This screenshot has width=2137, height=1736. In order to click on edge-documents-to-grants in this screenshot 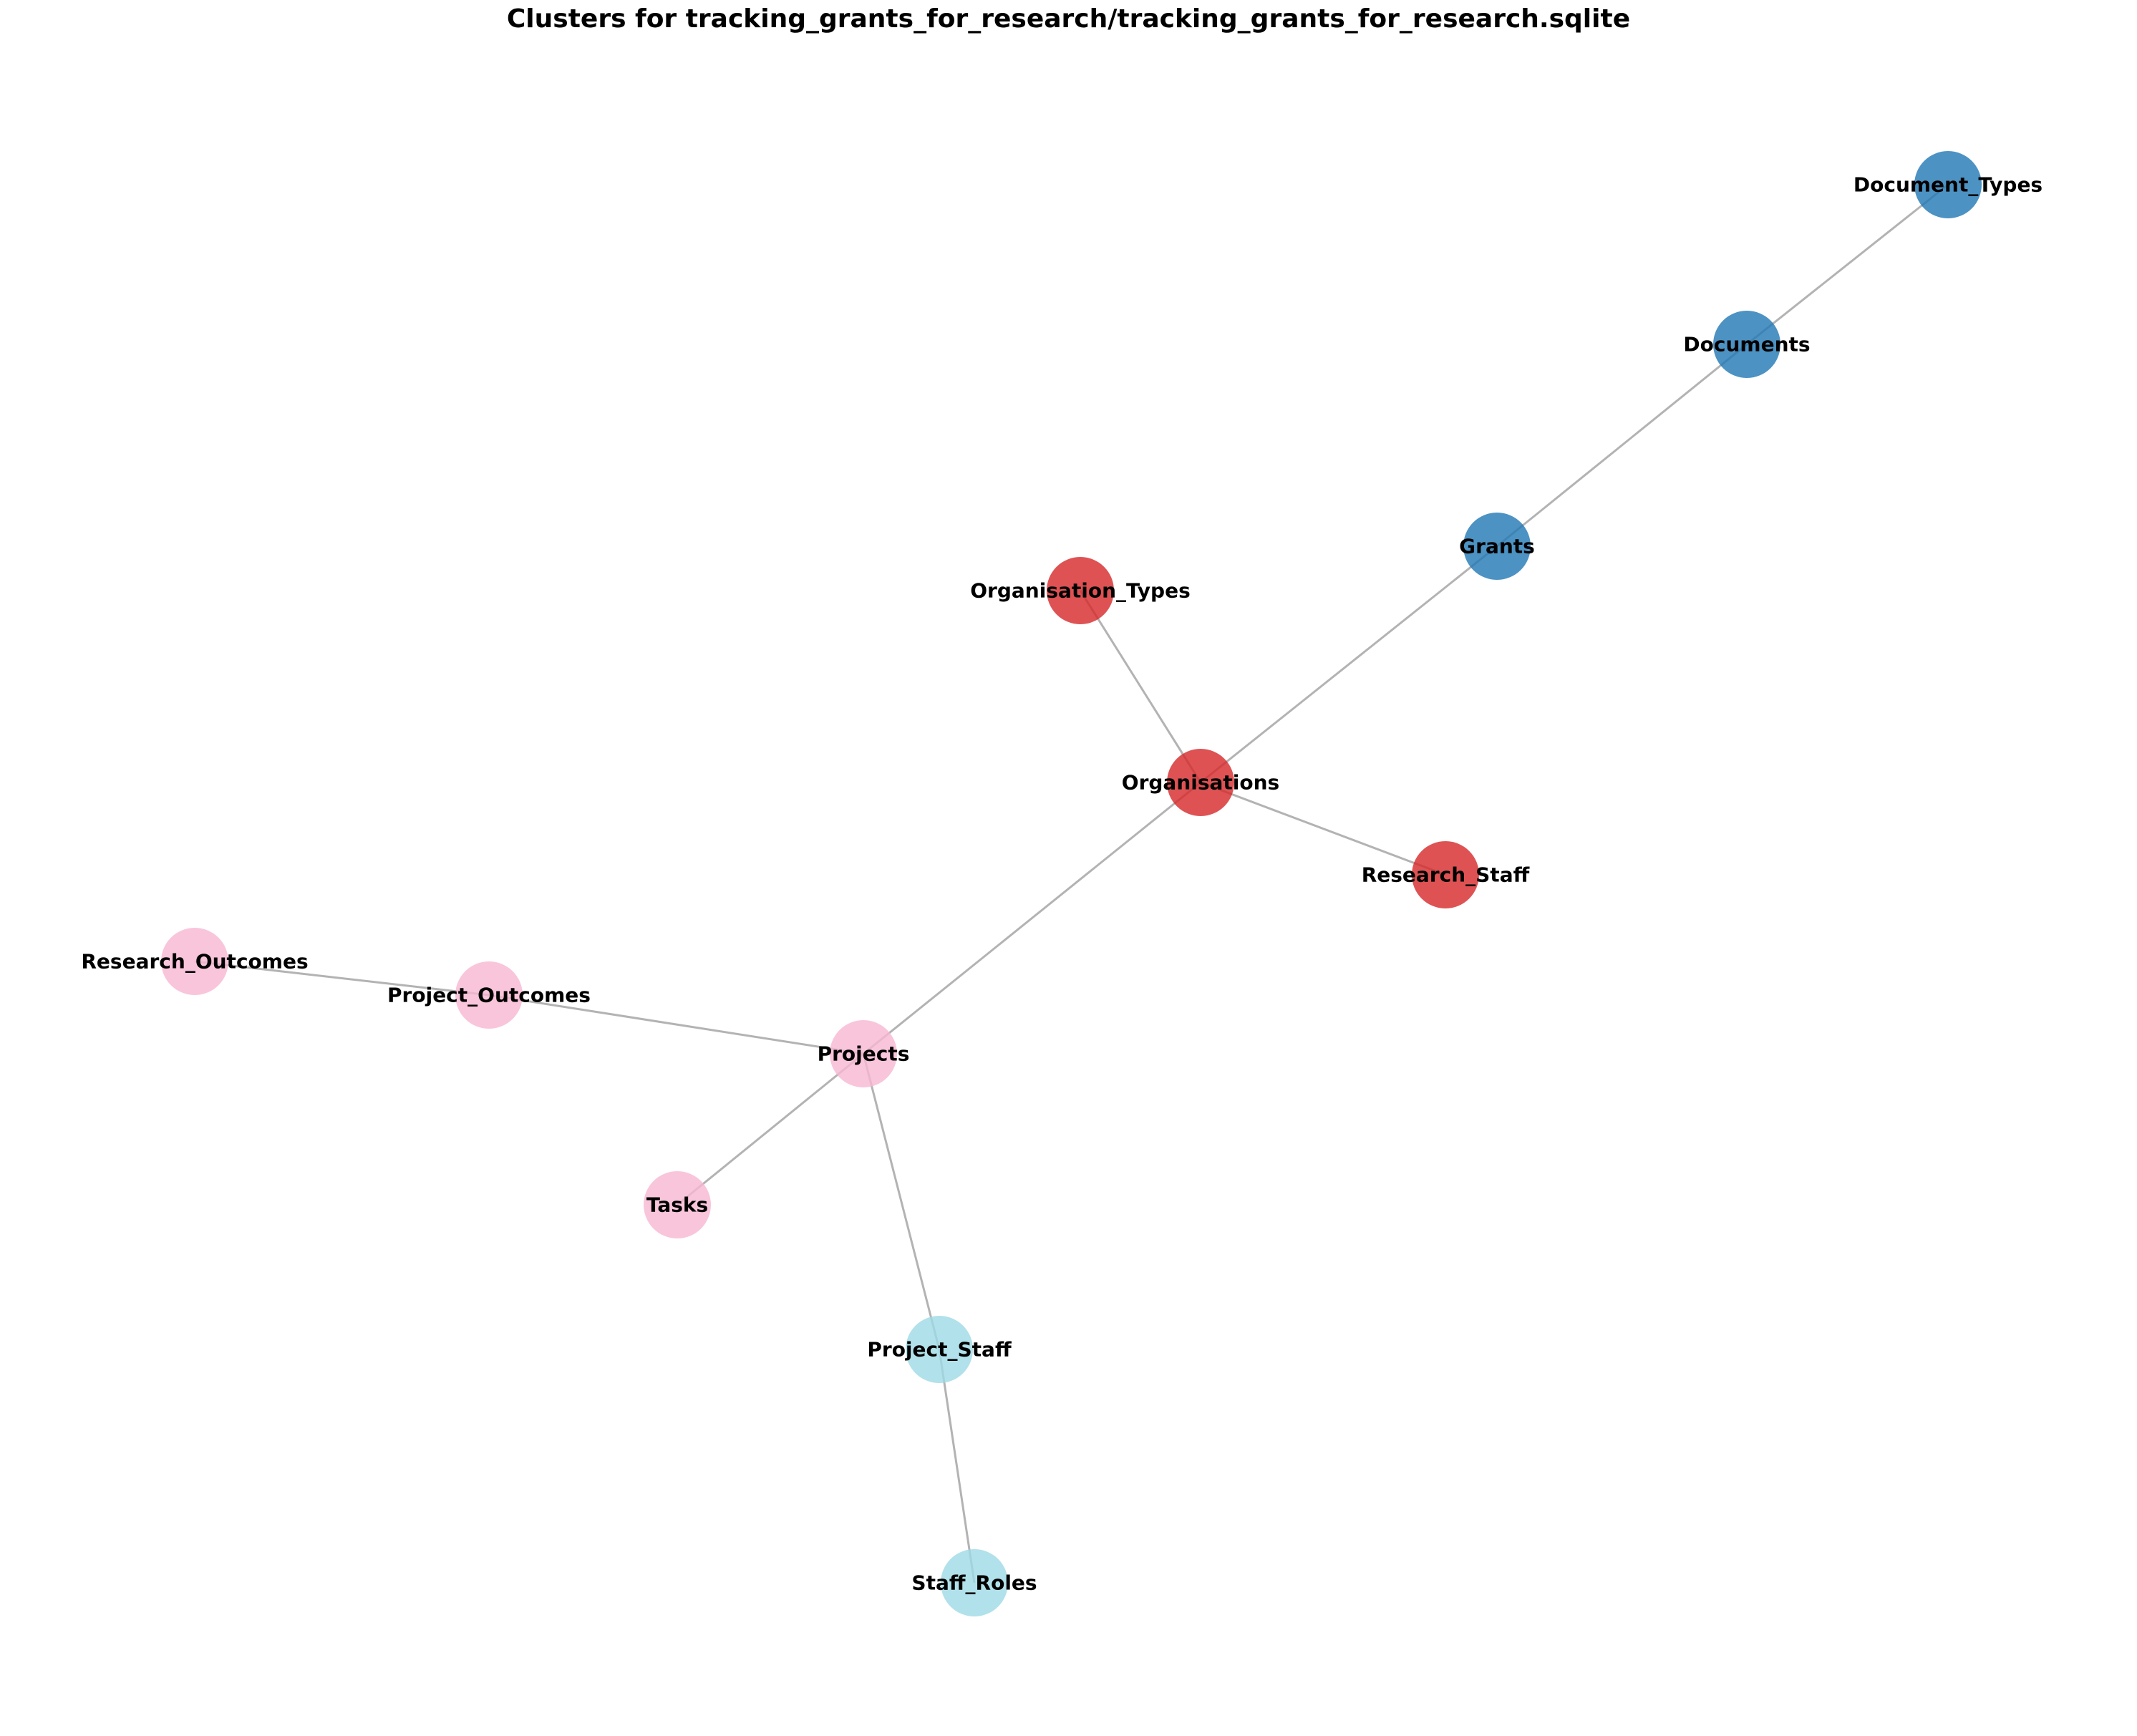, I will do `click(1622, 445)`.